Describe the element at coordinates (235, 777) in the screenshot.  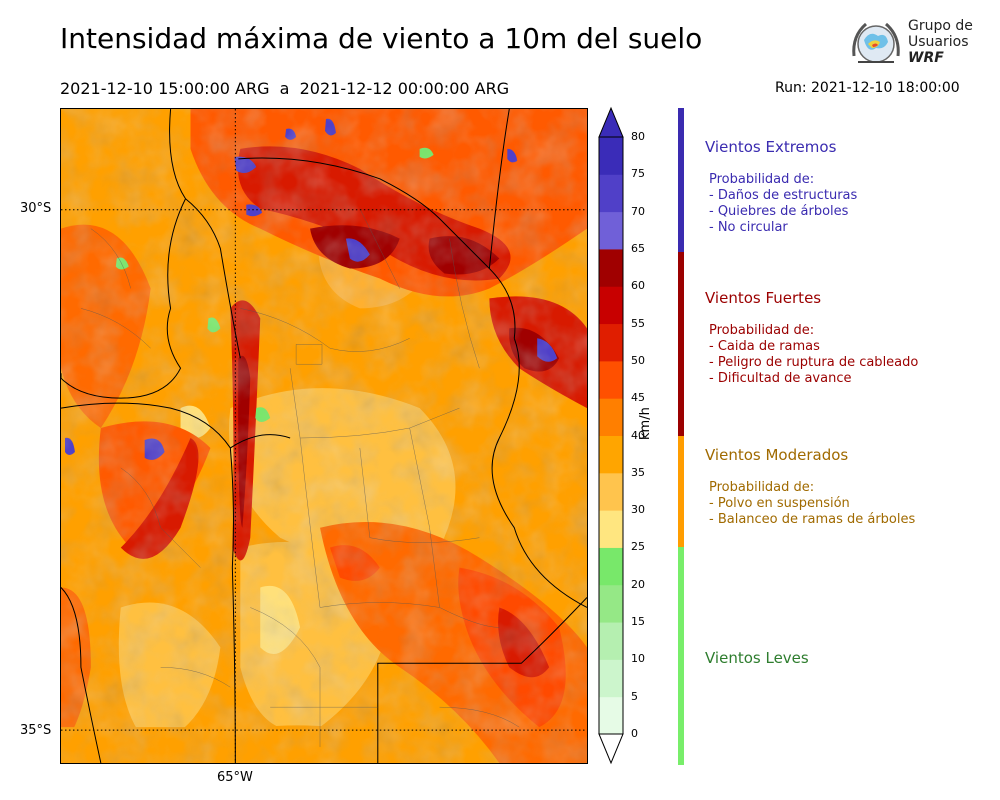
I see `lon-label-65w: 65°W` at that location.